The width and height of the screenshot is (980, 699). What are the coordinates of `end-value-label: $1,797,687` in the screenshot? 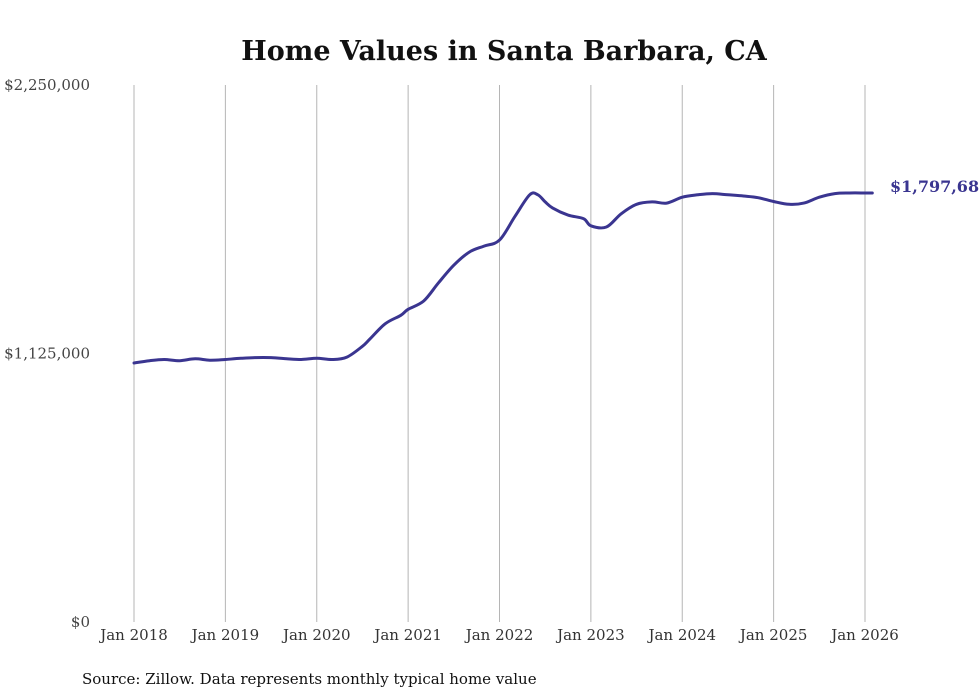 It's located at (935, 186).